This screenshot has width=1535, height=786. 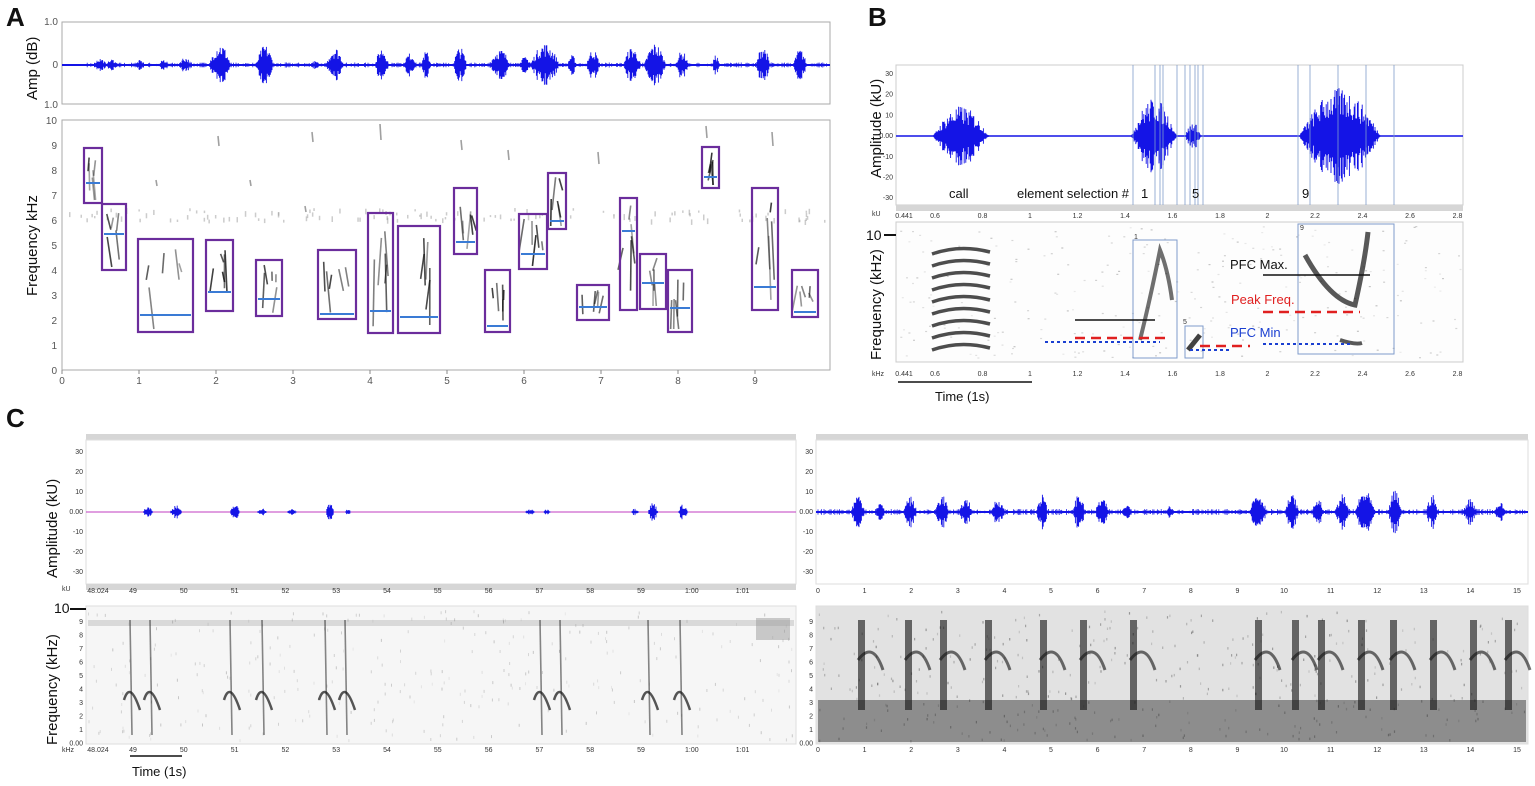 What do you see at coordinates (889, 115) in the screenshot?
I see `panel-b-amp-tick: 10` at bounding box center [889, 115].